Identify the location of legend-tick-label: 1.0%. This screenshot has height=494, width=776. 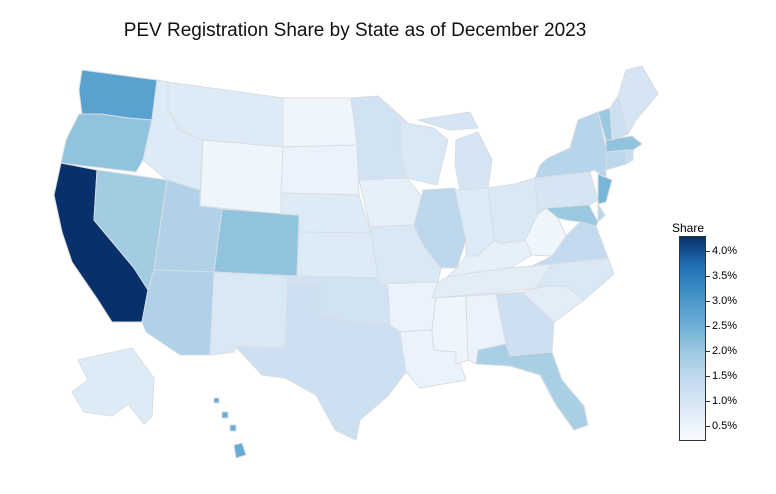
(725, 401).